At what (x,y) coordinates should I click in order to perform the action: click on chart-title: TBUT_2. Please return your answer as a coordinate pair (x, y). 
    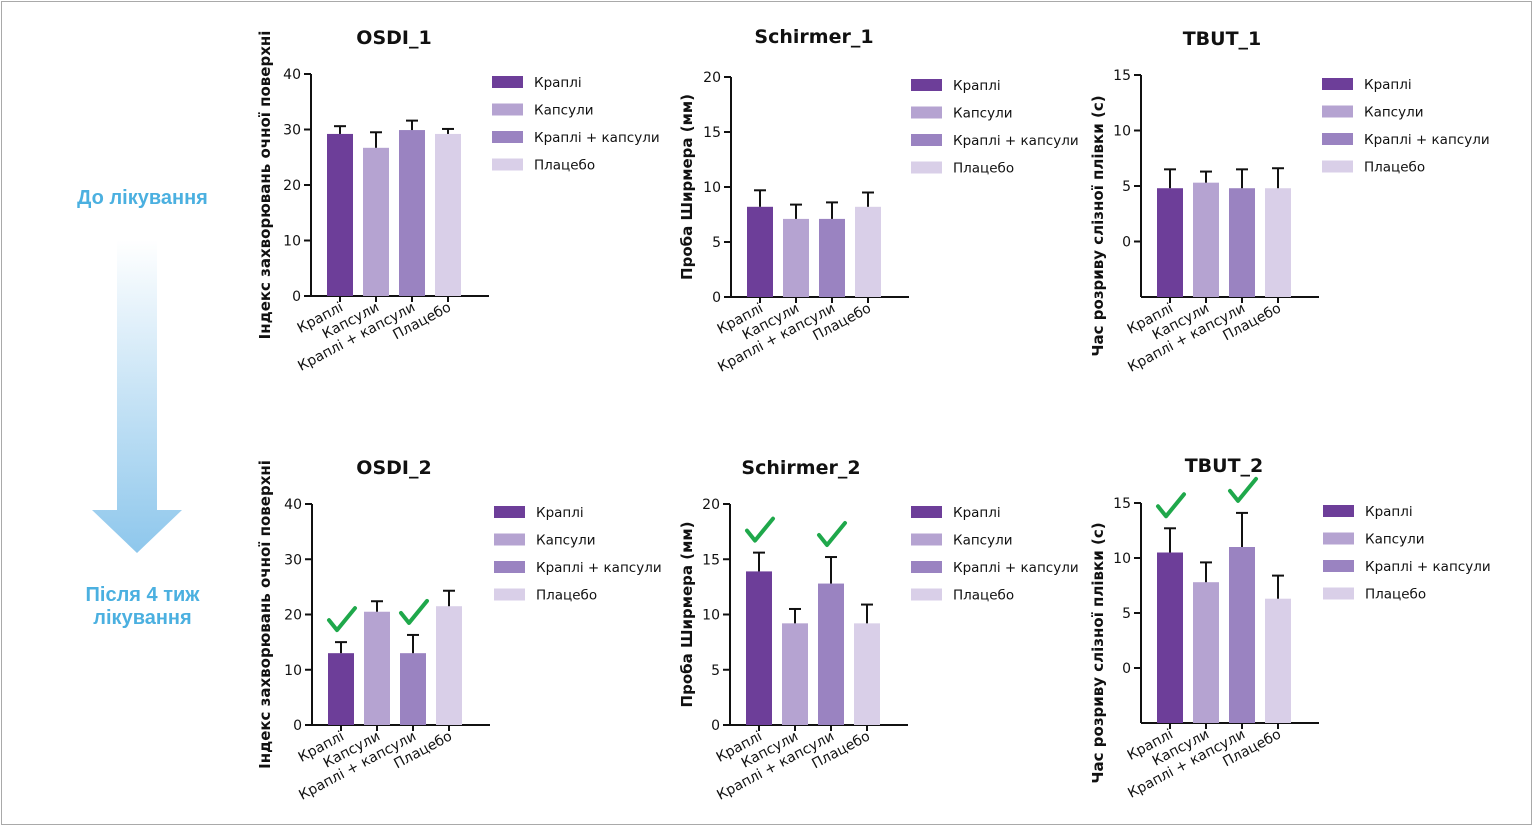
    Looking at the image, I should click on (1224, 466).